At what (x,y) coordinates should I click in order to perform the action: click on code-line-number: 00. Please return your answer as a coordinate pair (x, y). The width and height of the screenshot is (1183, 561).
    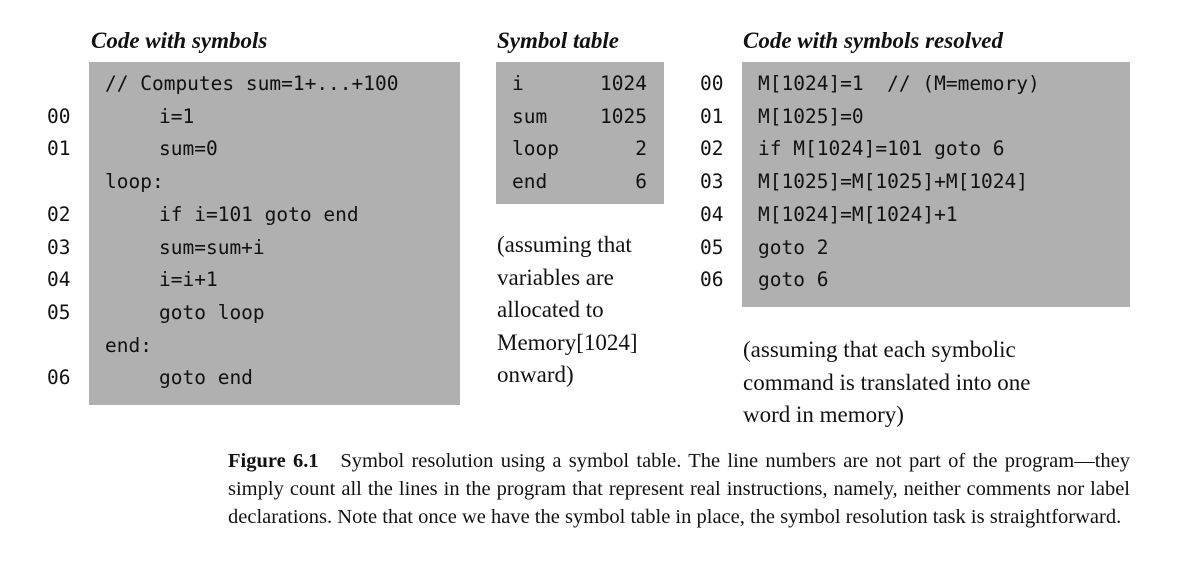
    Looking at the image, I should click on (59, 116).